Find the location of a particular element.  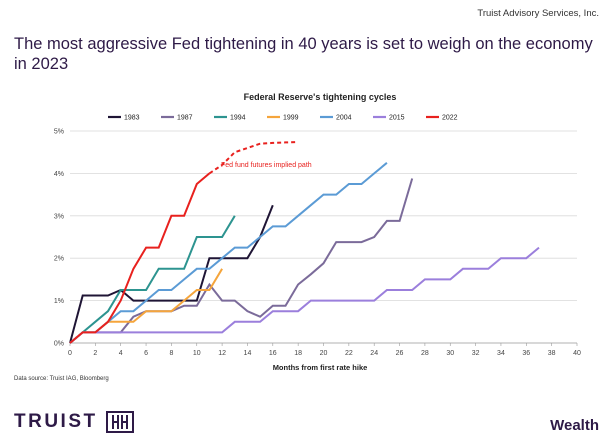

series-line-1994 is located at coordinates (152, 279).